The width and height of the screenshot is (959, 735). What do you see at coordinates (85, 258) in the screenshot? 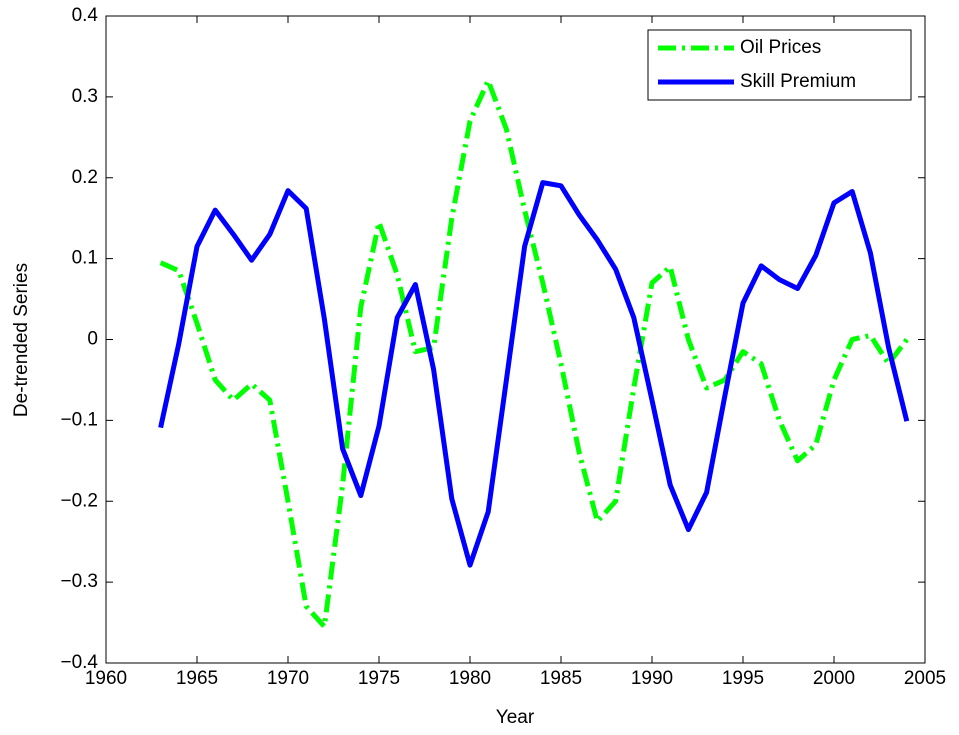
I see `y-tick-label: 0.1` at bounding box center [85, 258].